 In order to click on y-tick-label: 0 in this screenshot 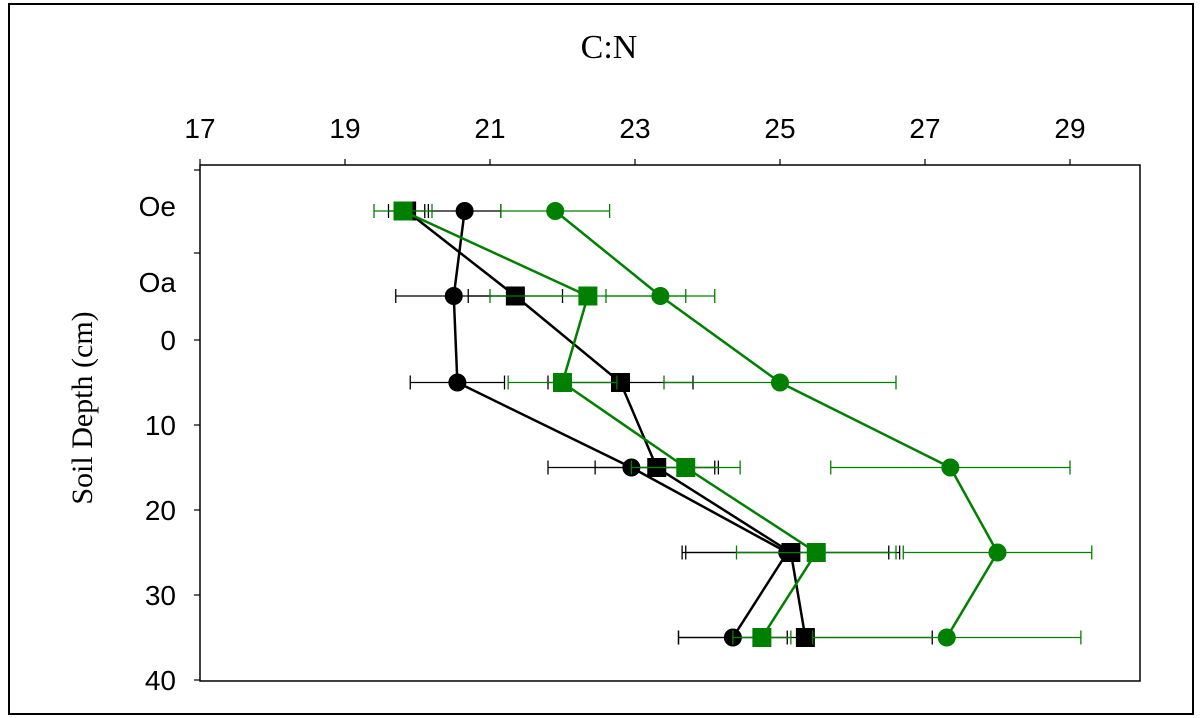, I will do `click(168, 340)`.